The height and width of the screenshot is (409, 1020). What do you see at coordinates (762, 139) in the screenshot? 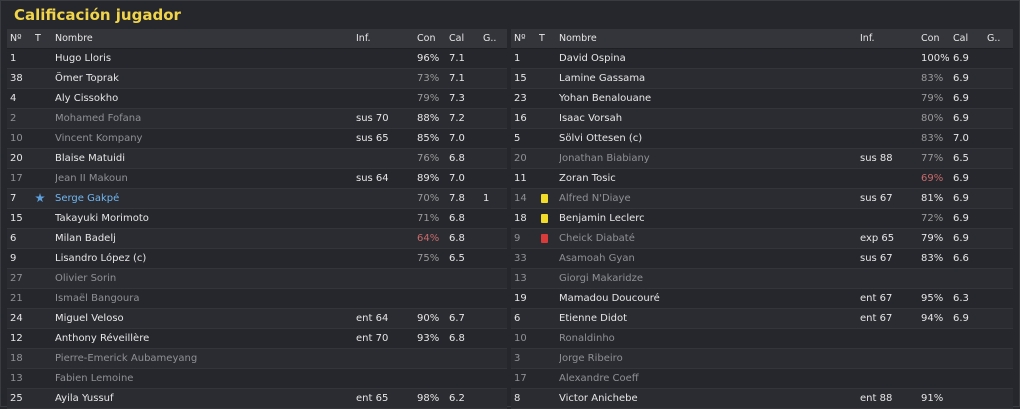
I see `table-row: 5 Sölvi Ottesen (c) 83% 7.0` at bounding box center [762, 139].